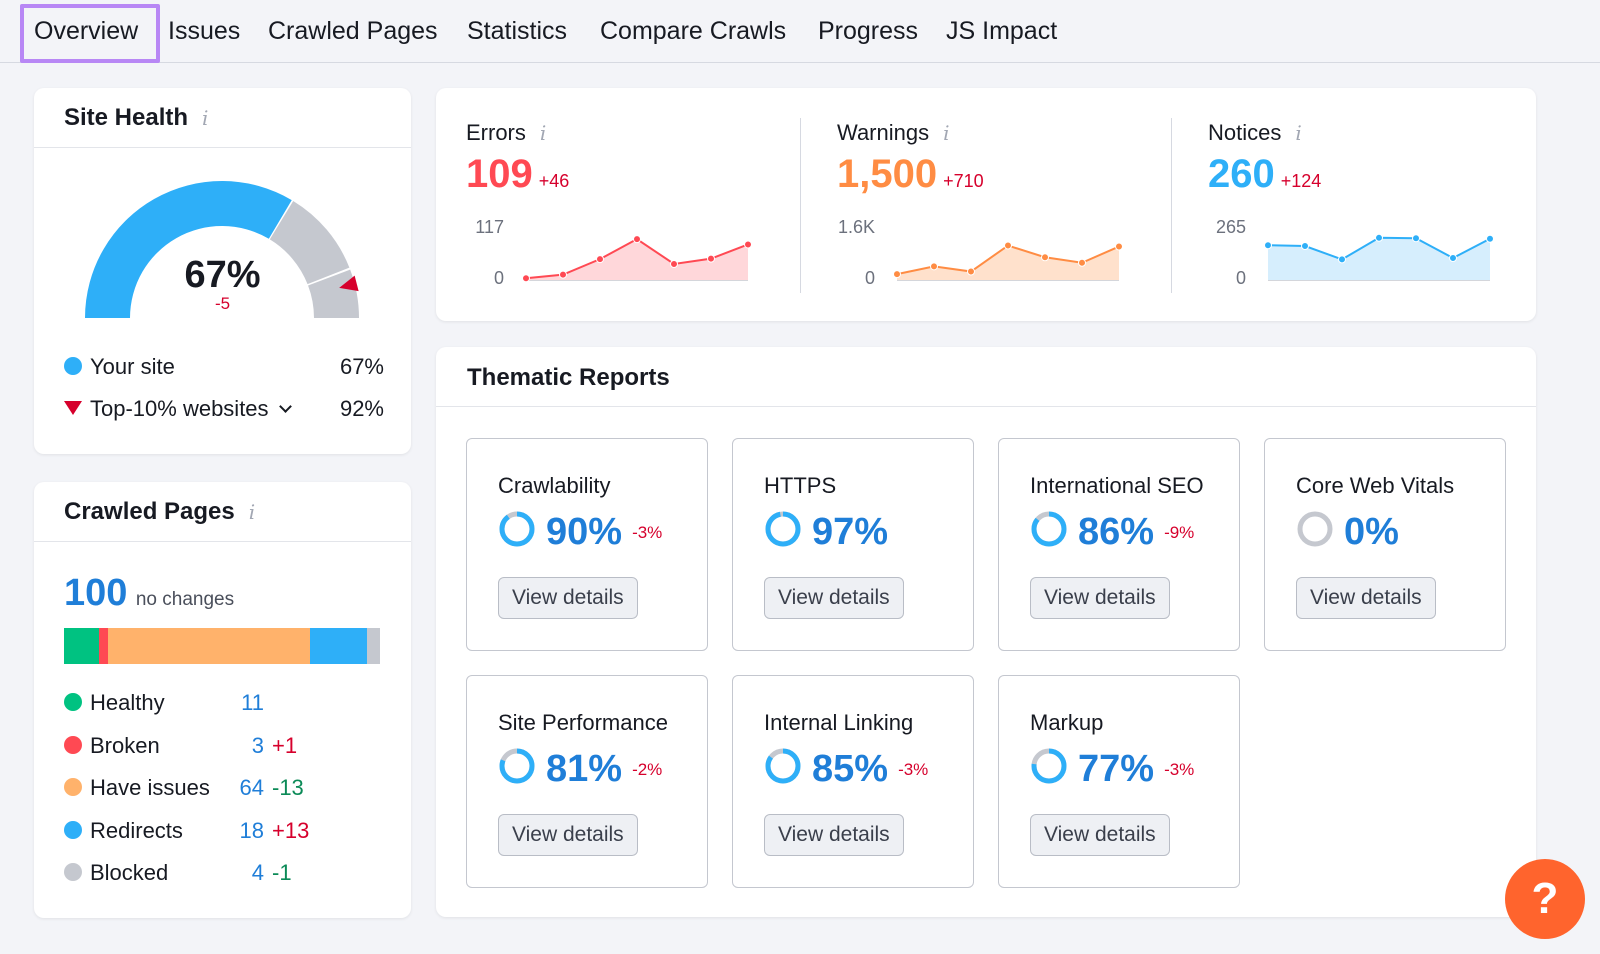 This screenshot has width=1600, height=954. What do you see at coordinates (251, 830) in the screenshot?
I see `row-count: 18` at bounding box center [251, 830].